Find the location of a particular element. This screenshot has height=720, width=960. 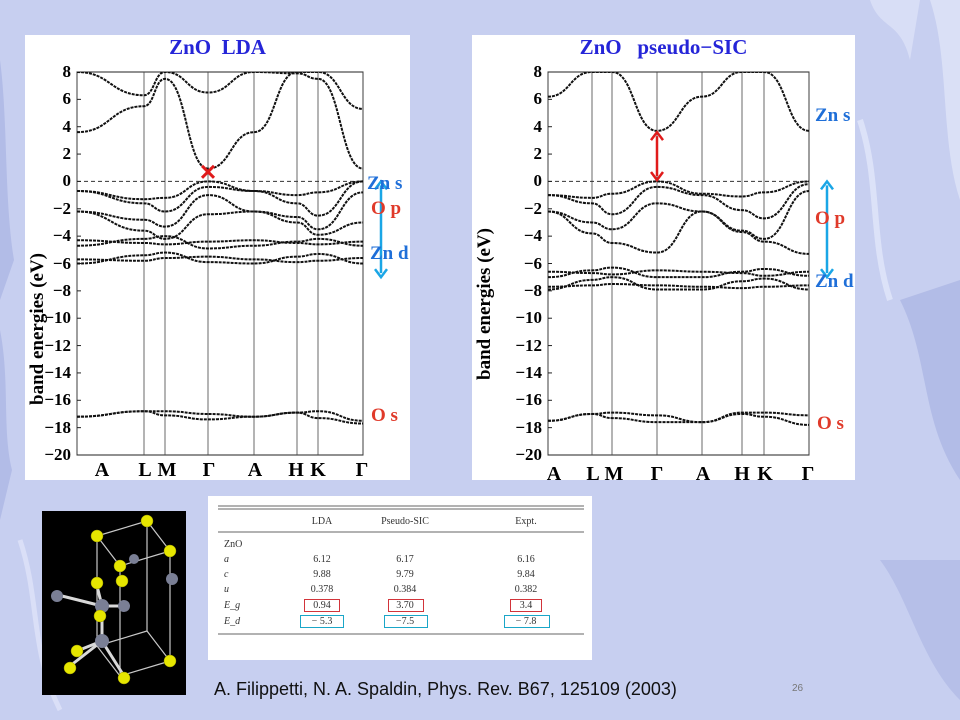

y-tick-label: 8 is located at coordinates (67, 71).